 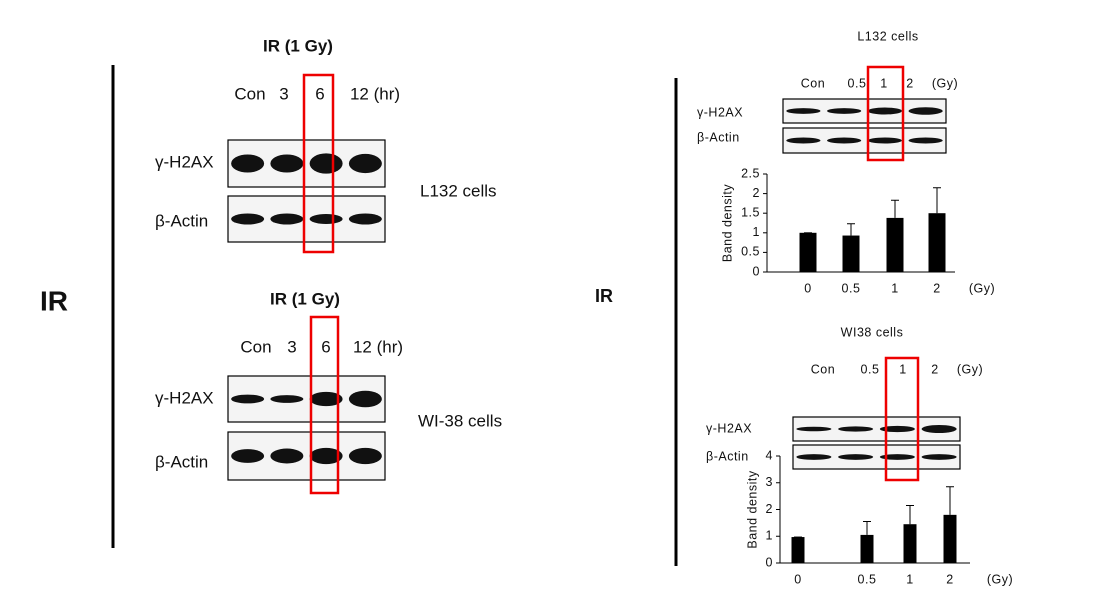 I want to click on blot-title: WI38 cells, so click(x=872, y=332).